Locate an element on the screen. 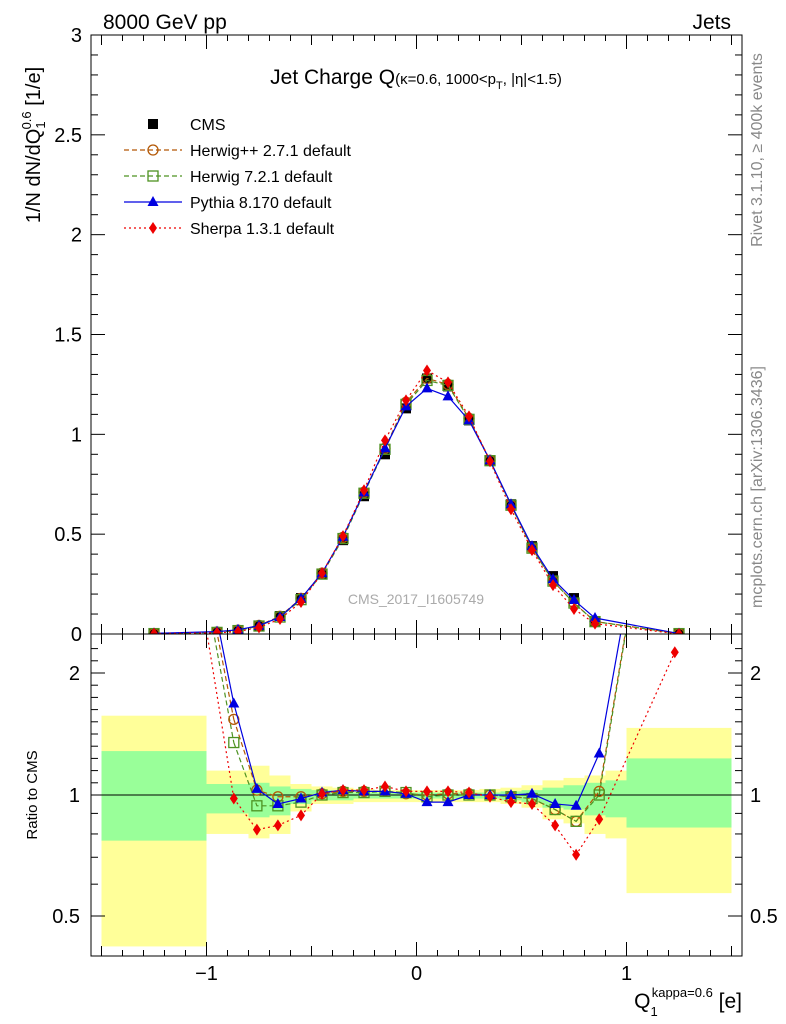 This screenshot has height=1024, width=786. y-tick-label-right: 0.5 is located at coordinates (764, 917).